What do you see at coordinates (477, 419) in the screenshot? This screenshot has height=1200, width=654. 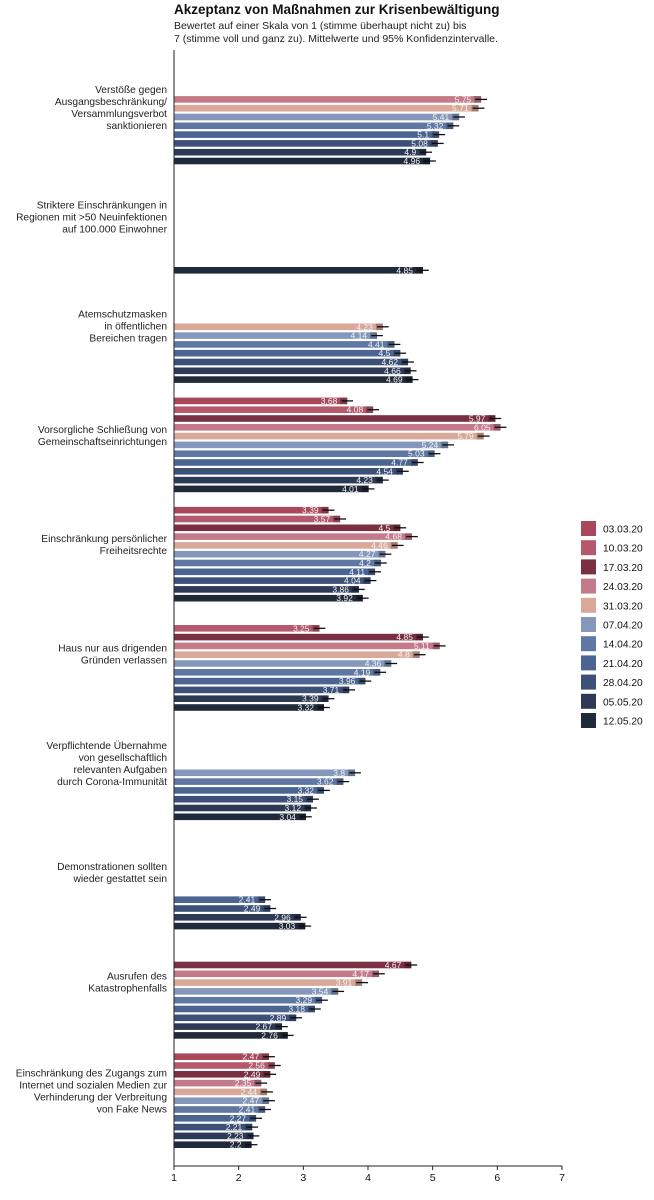 I see `data-label: 5.97` at bounding box center [477, 419].